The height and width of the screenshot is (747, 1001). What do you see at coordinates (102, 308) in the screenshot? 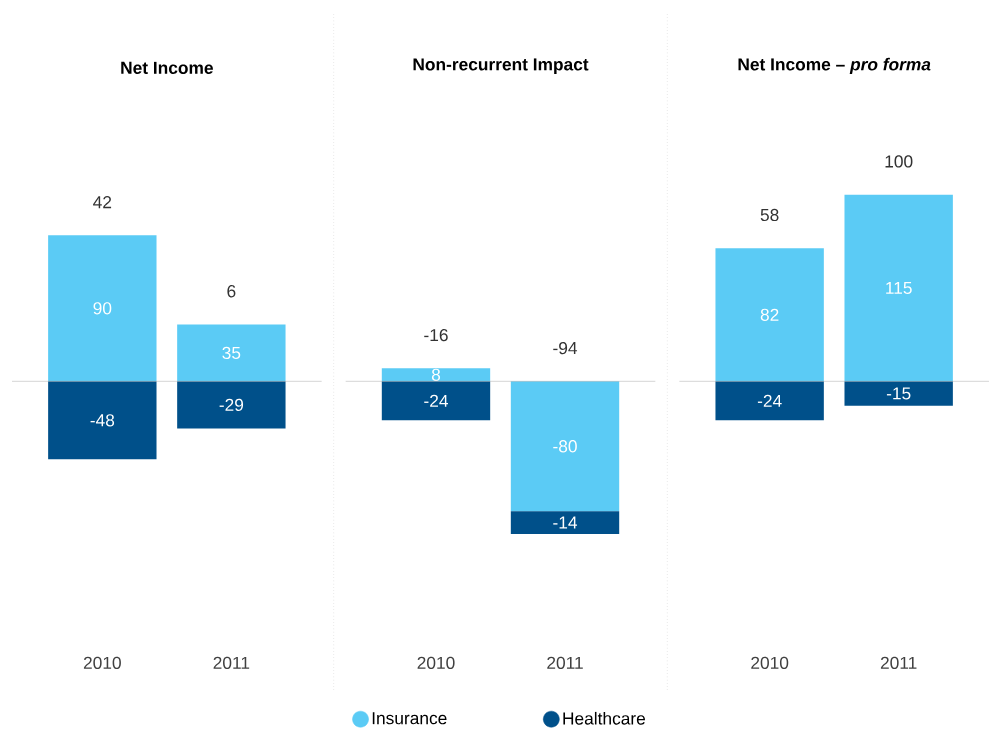
I see `data-label: 90` at bounding box center [102, 308].